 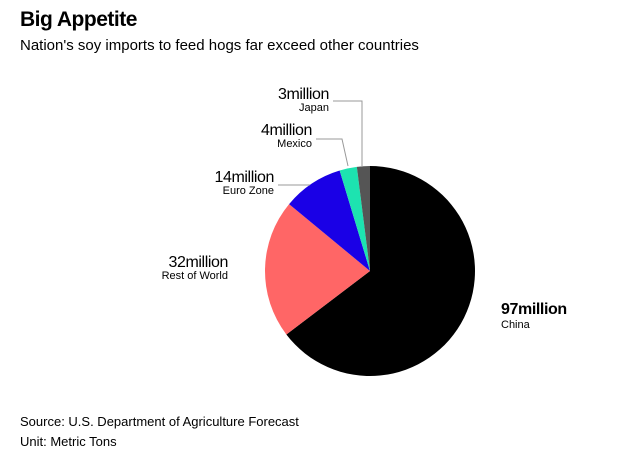 I want to click on slice-value-label-euro-zone: 14million, so click(x=244, y=177).